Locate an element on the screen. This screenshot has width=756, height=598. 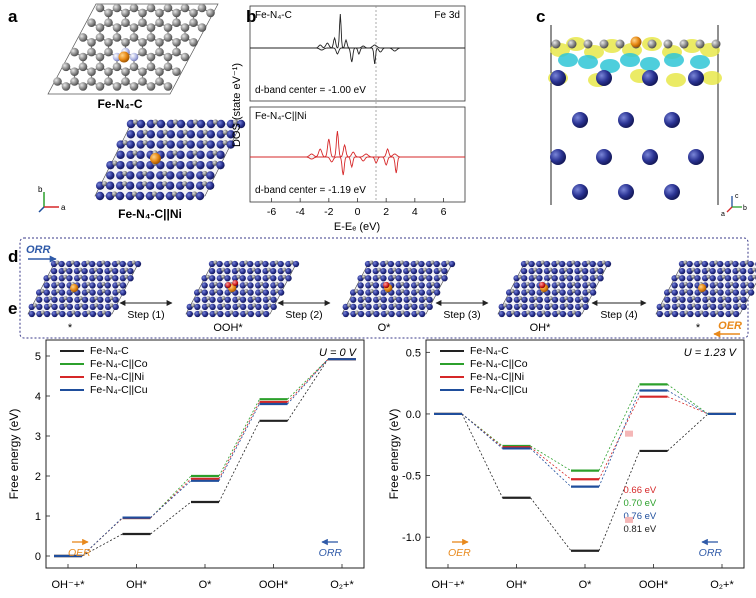
y-tick-label-2: -0.5 is located at coordinates (411, 477).